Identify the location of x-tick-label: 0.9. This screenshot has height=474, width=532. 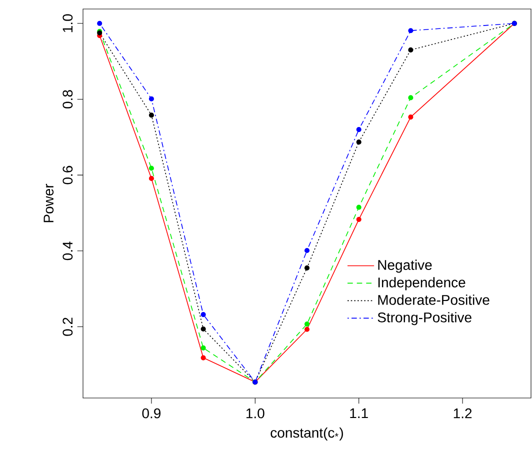
(151, 413).